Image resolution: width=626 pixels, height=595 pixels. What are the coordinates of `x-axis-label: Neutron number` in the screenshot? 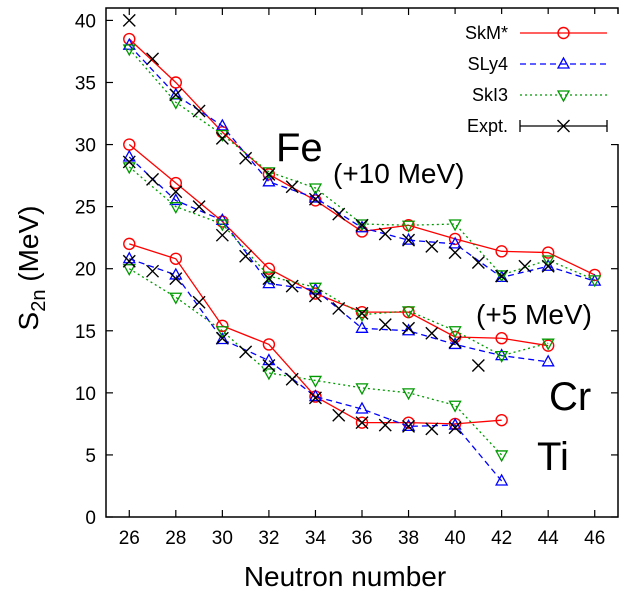 It's located at (345, 576).